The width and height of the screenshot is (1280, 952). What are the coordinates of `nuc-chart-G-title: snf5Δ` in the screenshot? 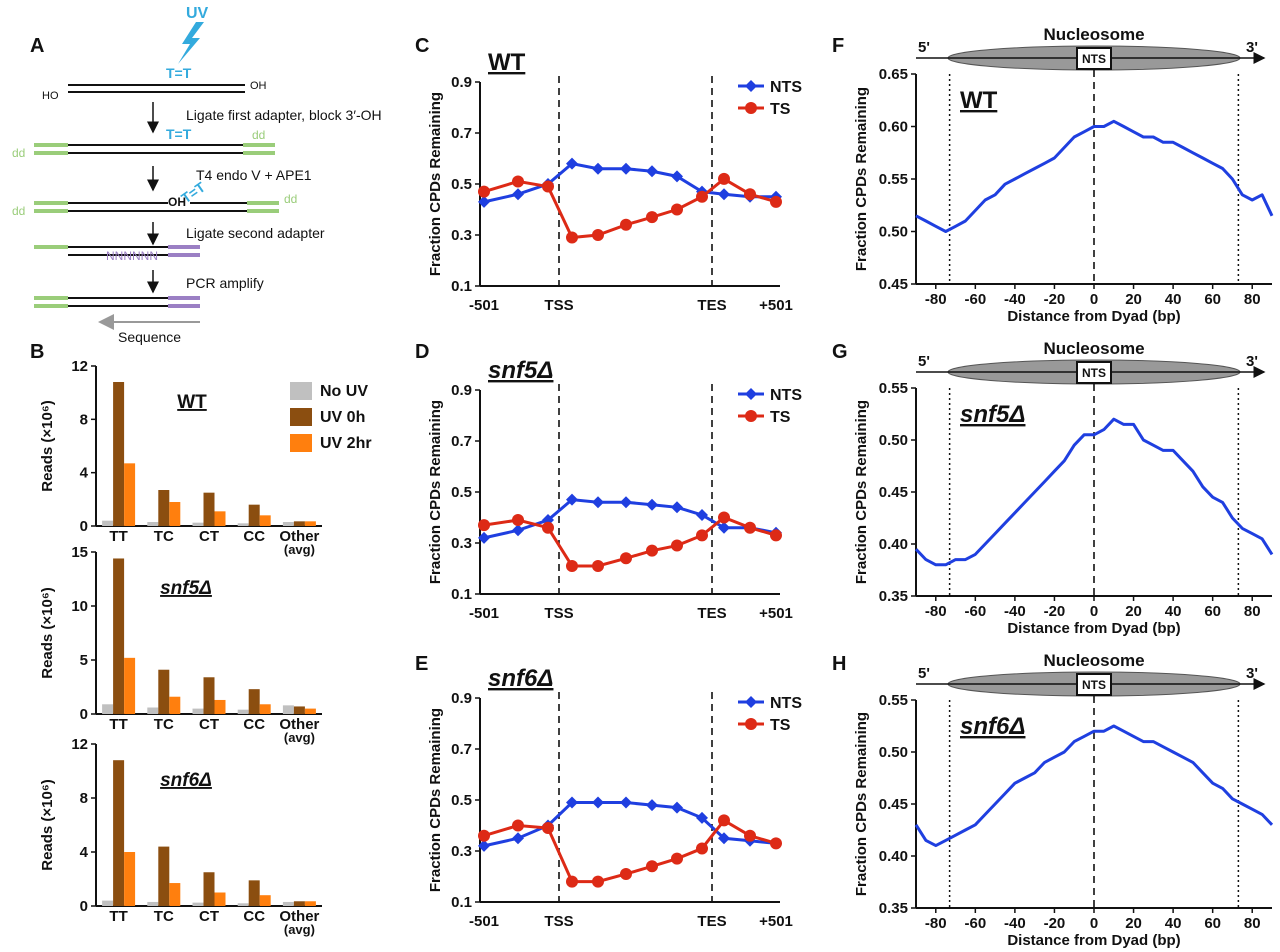 It's located at (992, 414).